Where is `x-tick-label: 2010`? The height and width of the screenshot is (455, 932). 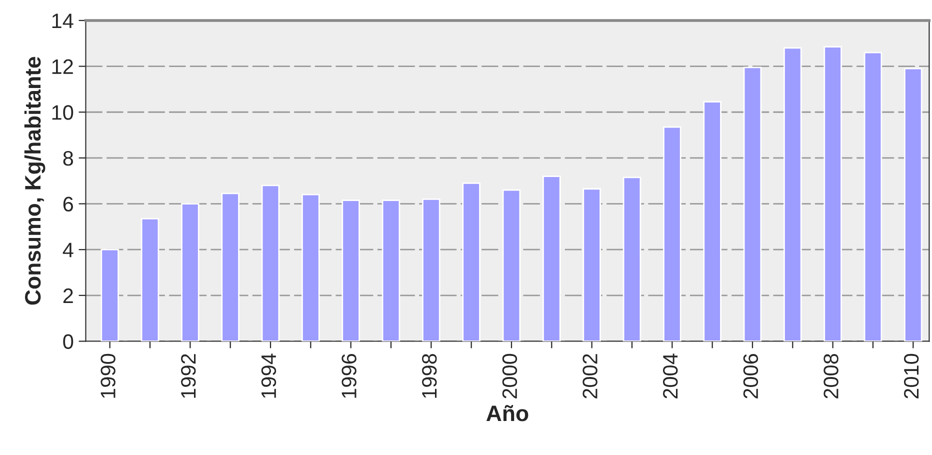
x-tick-label: 2010 is located at coordinates (911, 376).